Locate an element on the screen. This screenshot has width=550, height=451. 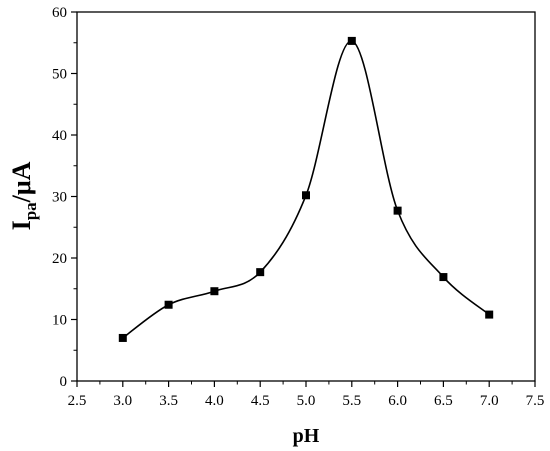
x-tick-label: 5.0 is located at coordinates (306, 401).